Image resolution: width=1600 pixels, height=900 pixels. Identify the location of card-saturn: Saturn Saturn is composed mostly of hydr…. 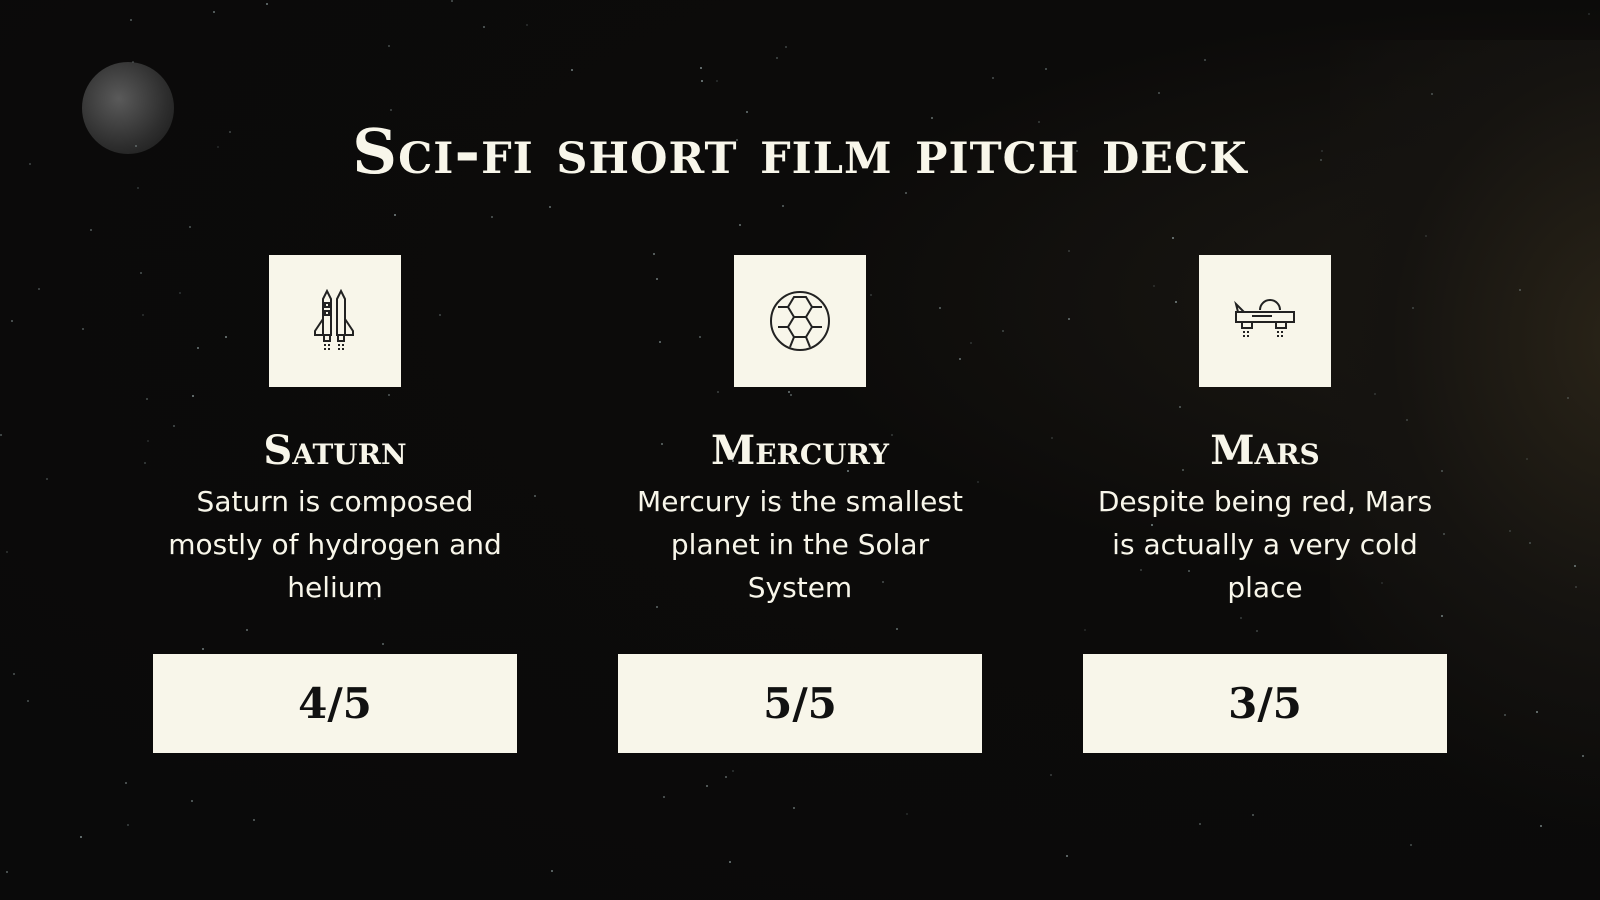
(335, 432).